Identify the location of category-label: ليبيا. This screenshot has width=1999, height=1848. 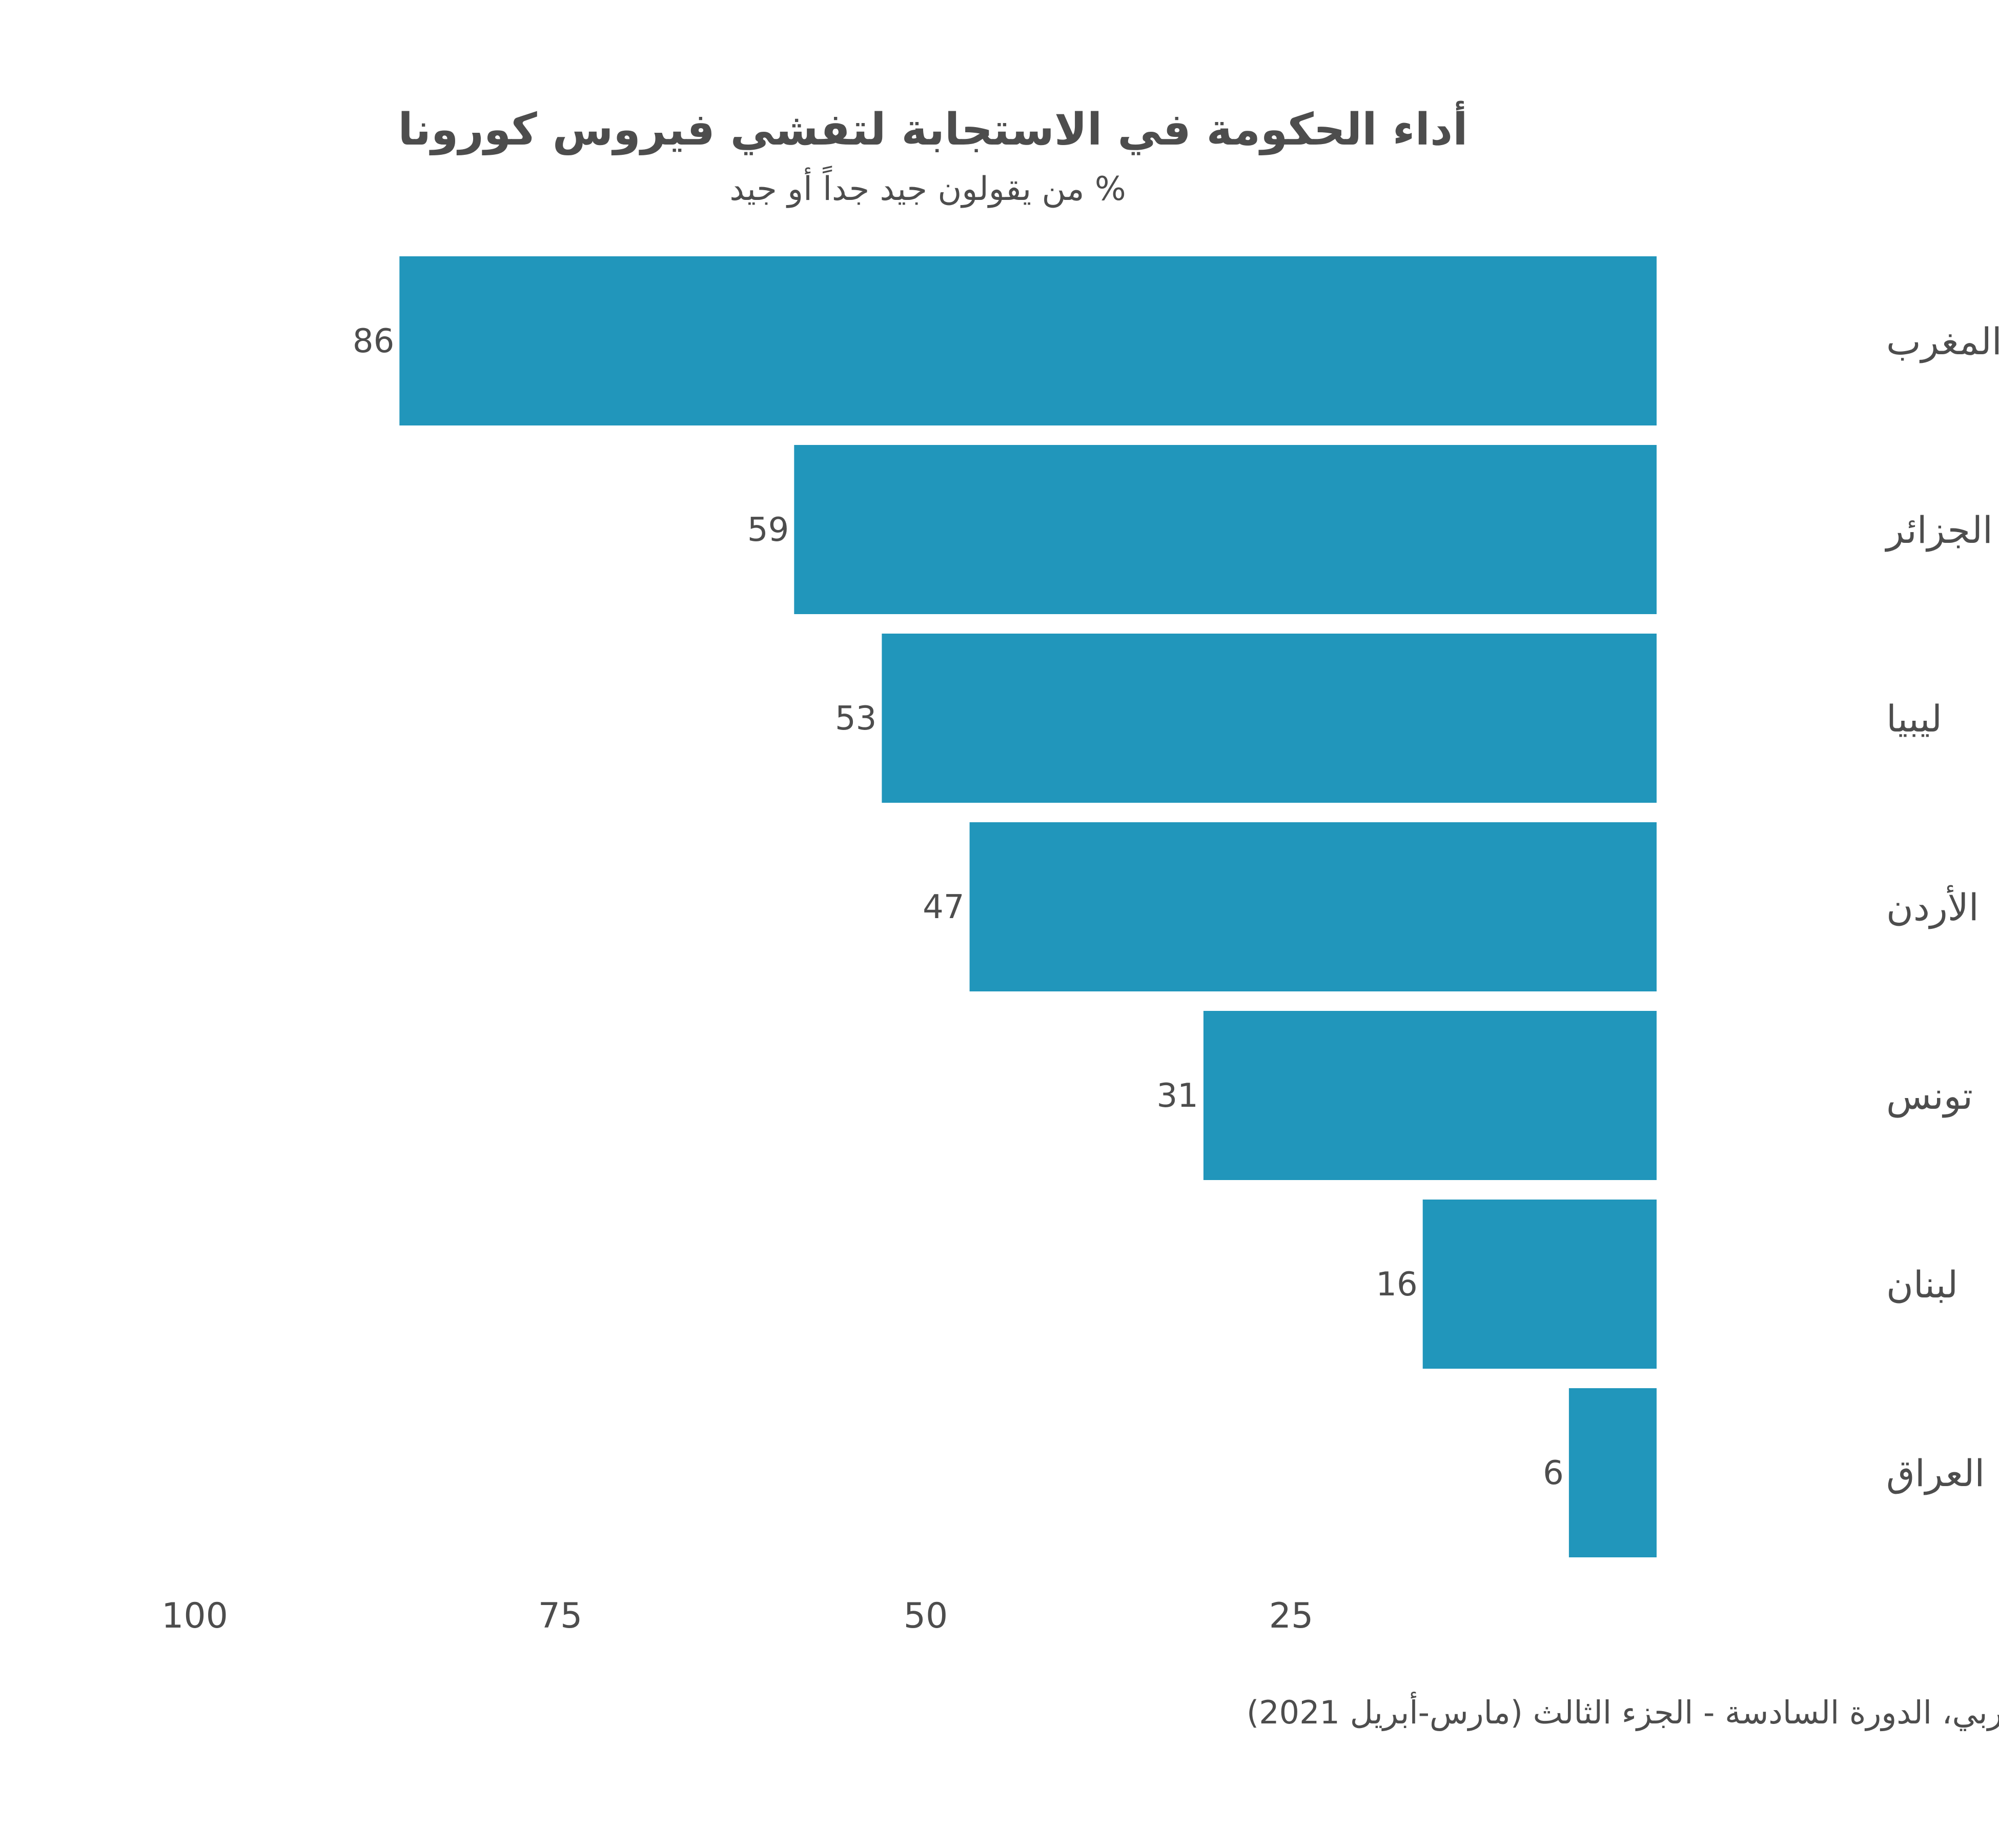
(1914, 718).